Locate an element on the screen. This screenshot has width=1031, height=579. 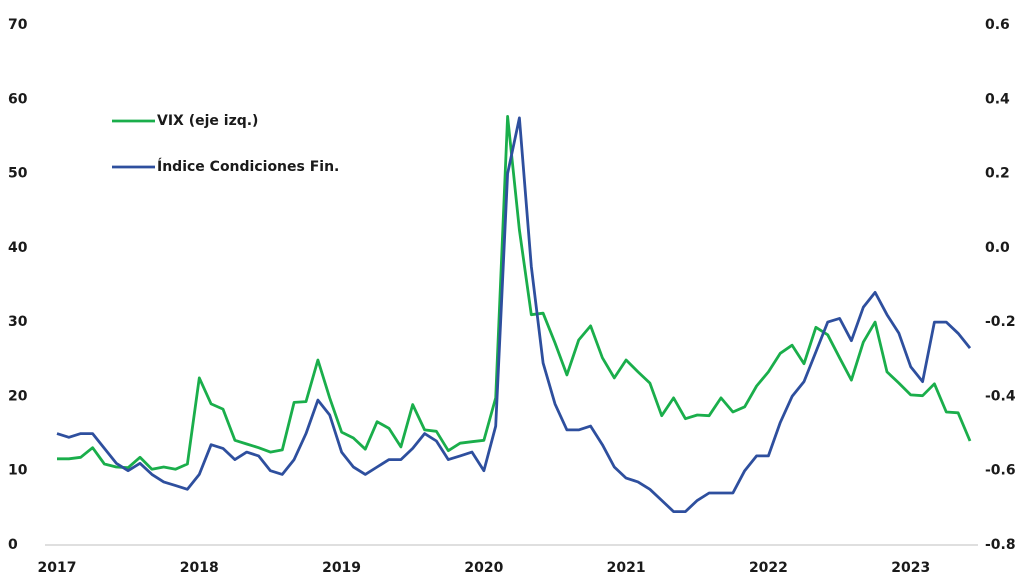
y-tick-label: 10 is located at coordinates (18, 471).